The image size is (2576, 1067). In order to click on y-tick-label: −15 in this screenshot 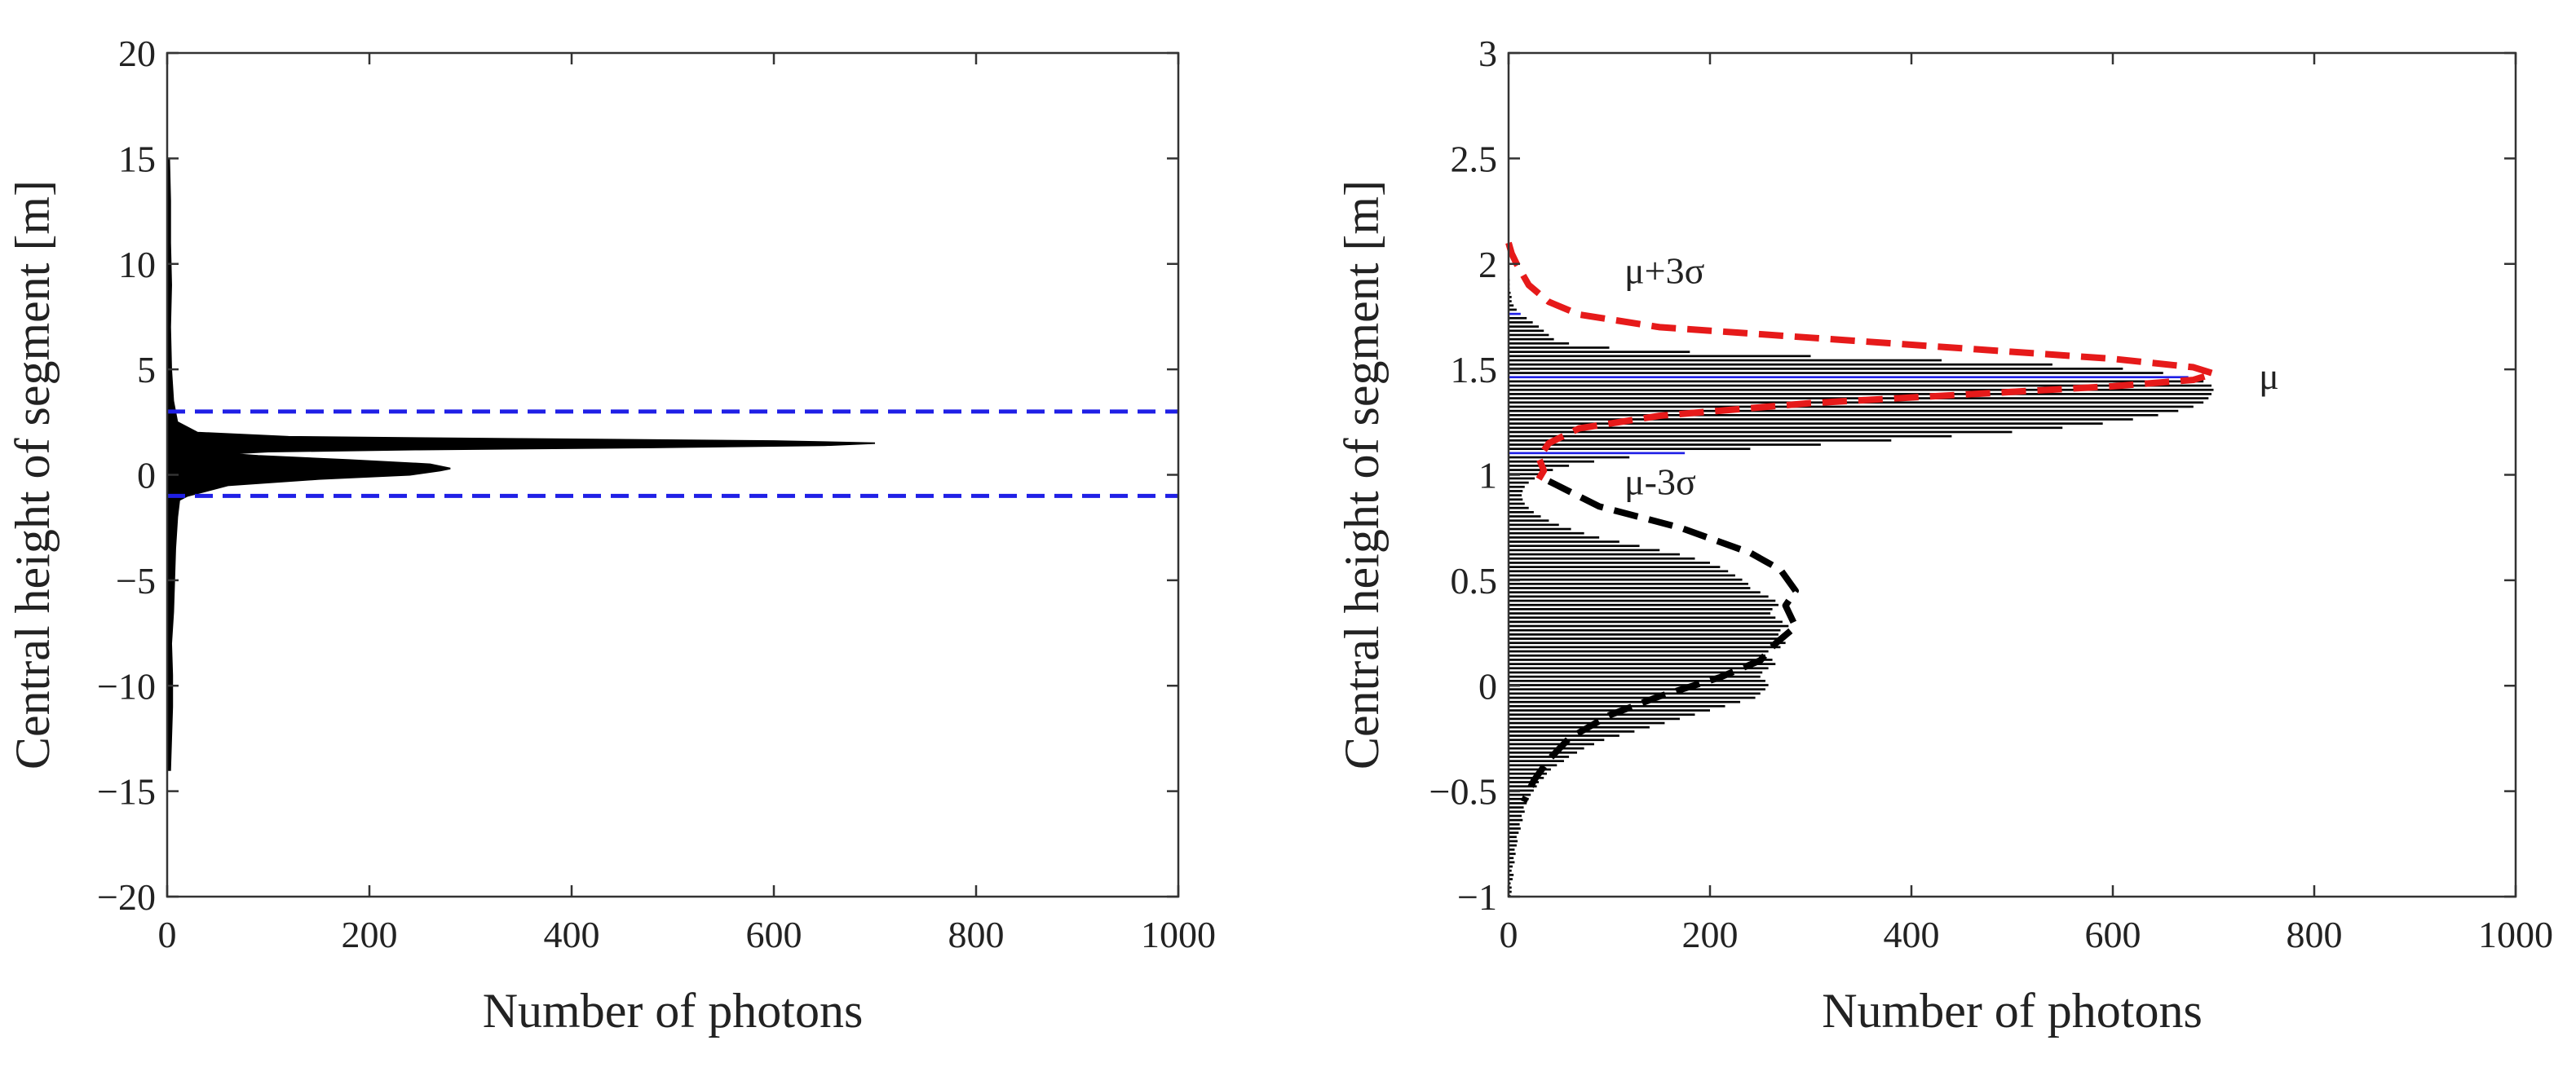, I will do `click(126, 792)`.